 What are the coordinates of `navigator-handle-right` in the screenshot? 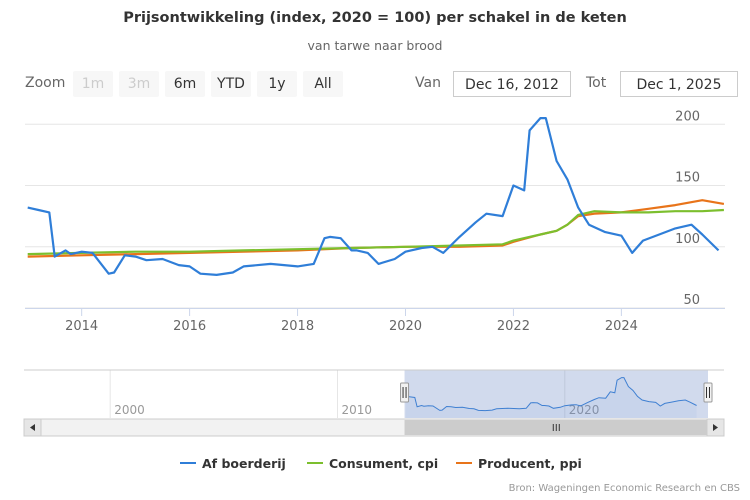 It's located at (708, 392).